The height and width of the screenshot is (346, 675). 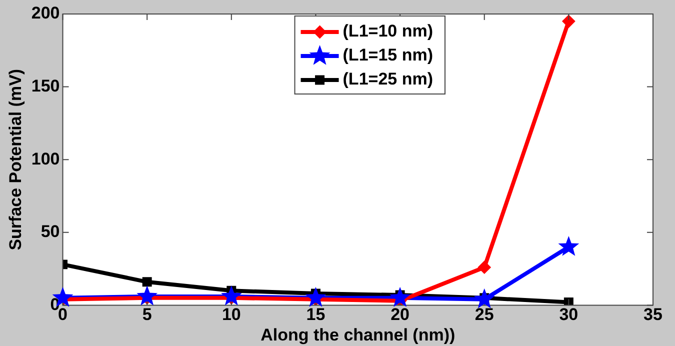 What do you see at coordinates (400, 314) in the screenshot?
I see `x-tick-label: 20` at bounding box center [400, 314].